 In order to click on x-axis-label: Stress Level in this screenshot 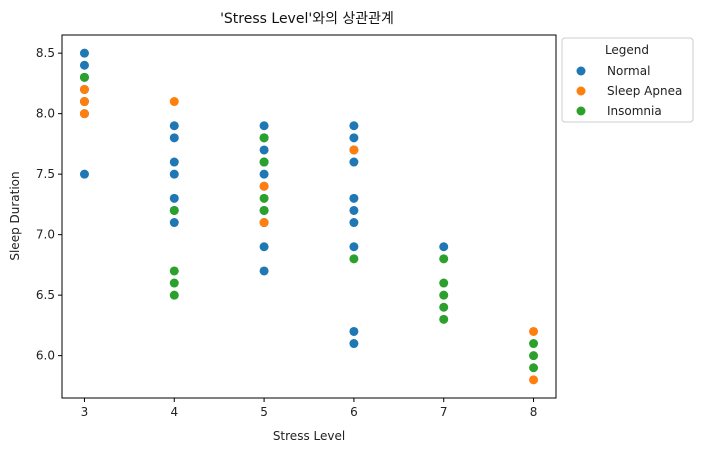, I will do `click(309, 436)`.